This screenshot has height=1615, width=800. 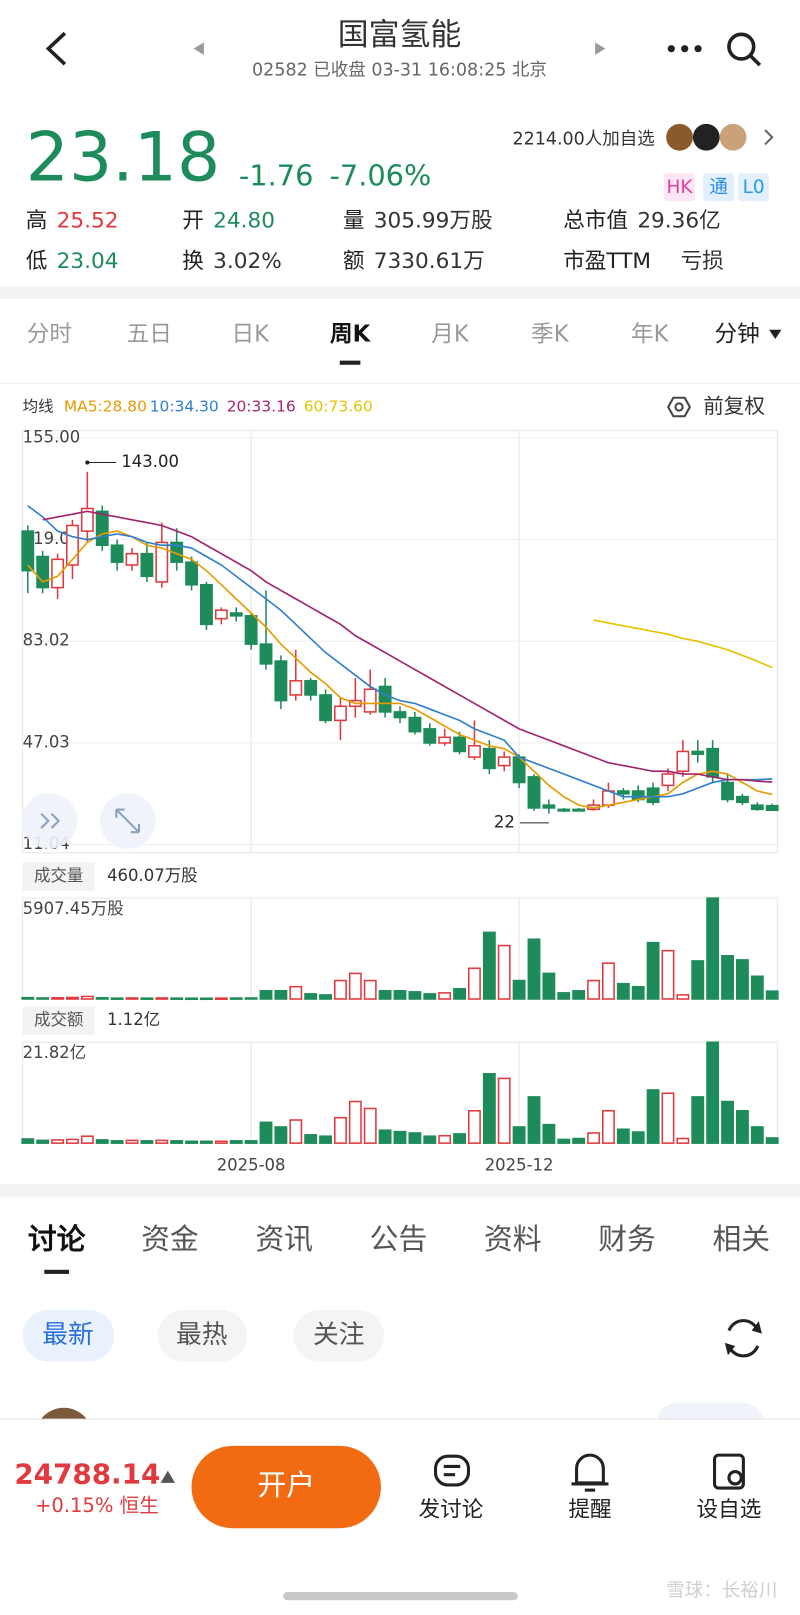 I want to click on stat-label: 量, so click(x=354, y=221).